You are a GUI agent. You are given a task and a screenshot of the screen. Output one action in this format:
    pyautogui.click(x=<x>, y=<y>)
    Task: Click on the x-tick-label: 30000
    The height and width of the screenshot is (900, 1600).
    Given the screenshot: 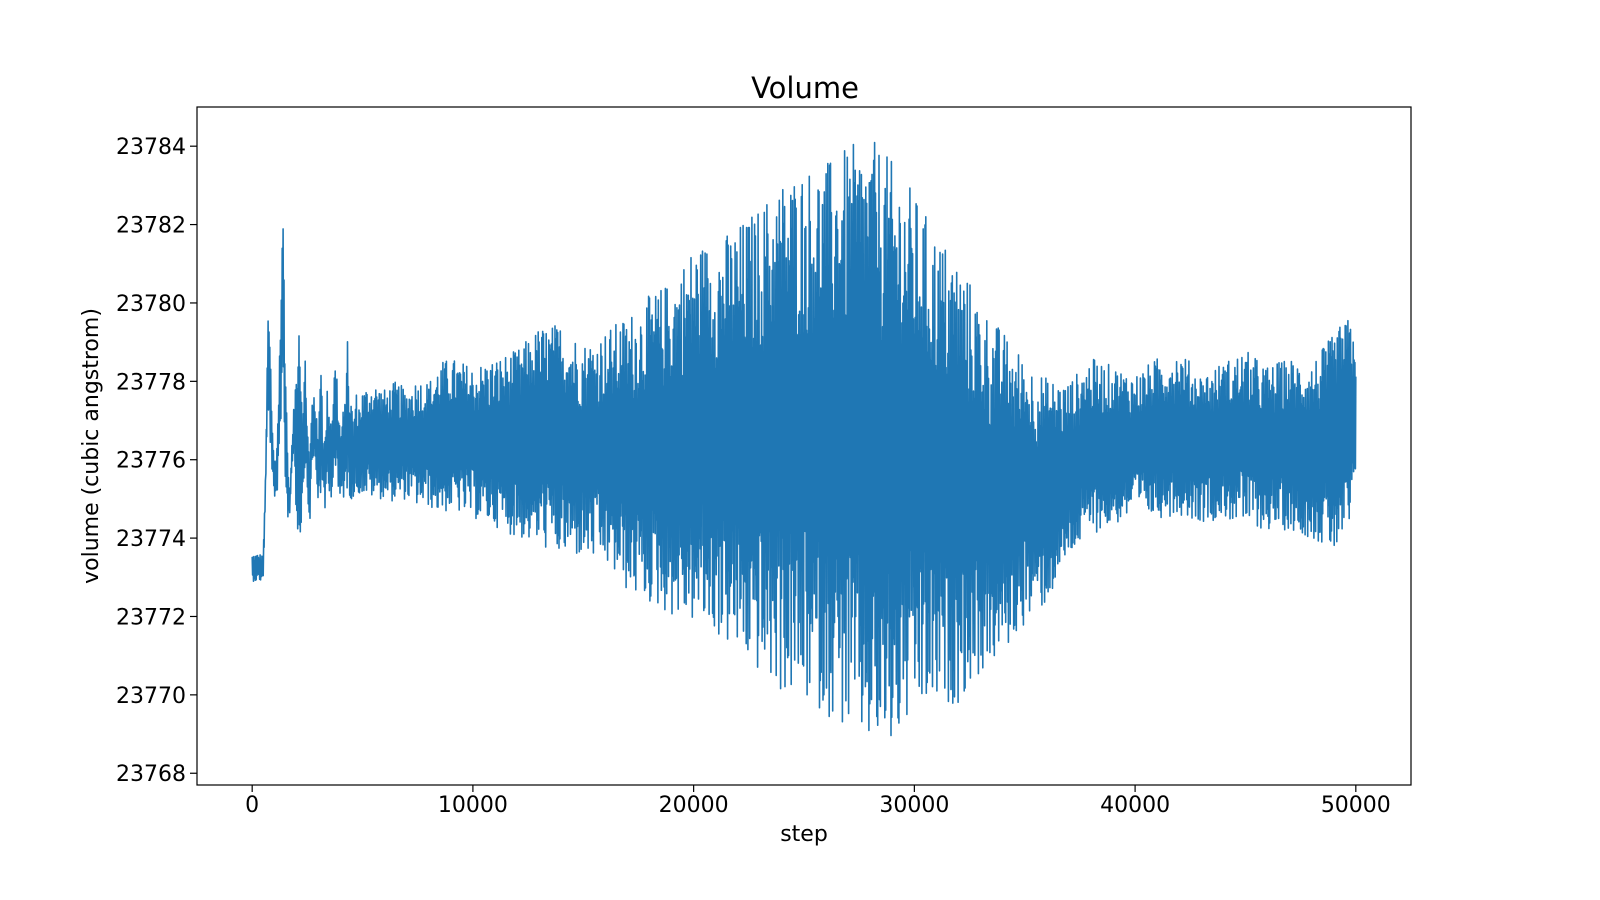 What is the action you would take?
    pyautogui.click(x=914, y=805)
    